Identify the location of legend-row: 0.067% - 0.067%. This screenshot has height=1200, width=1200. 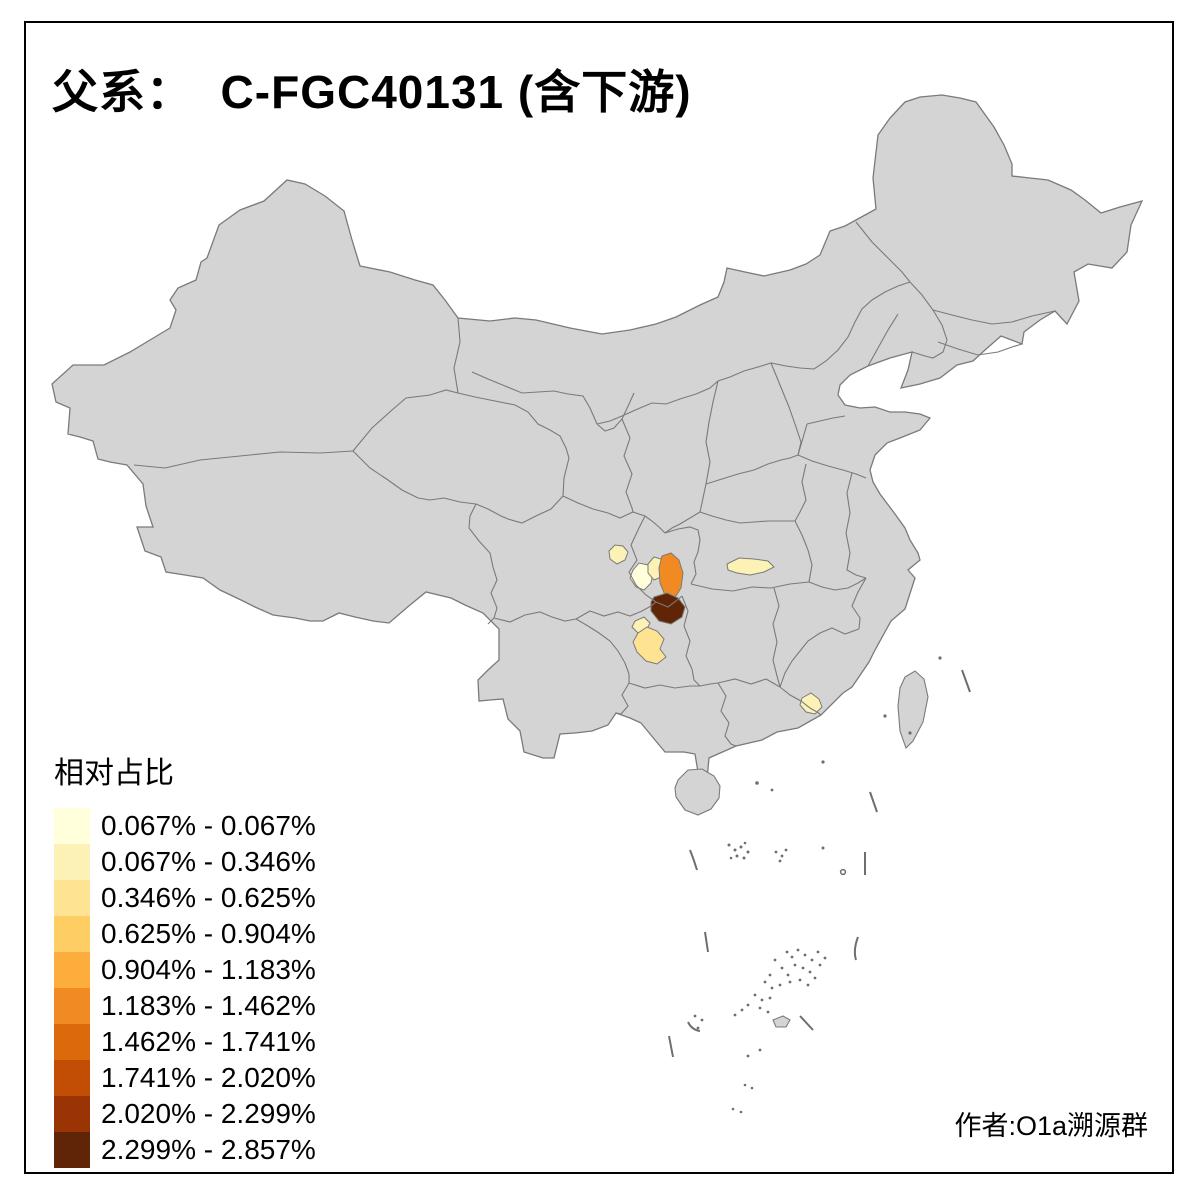
(185, 826).